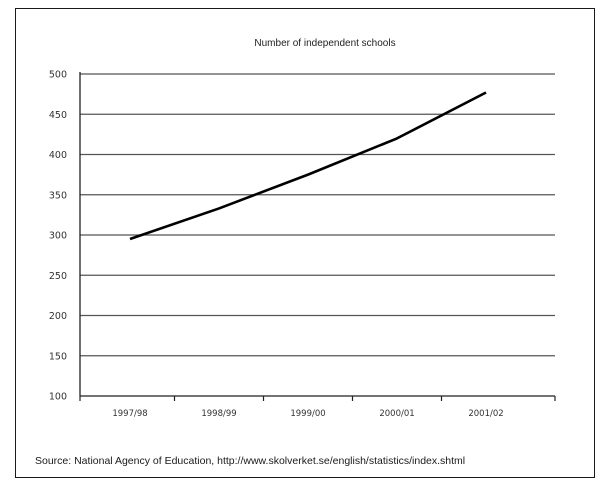 Image resolution: width=610 pixels, height=490 pixels. Describe the element at coordinates (485, 414) in the screenshot. I see `x-tick-label: 2001/02` at that location.